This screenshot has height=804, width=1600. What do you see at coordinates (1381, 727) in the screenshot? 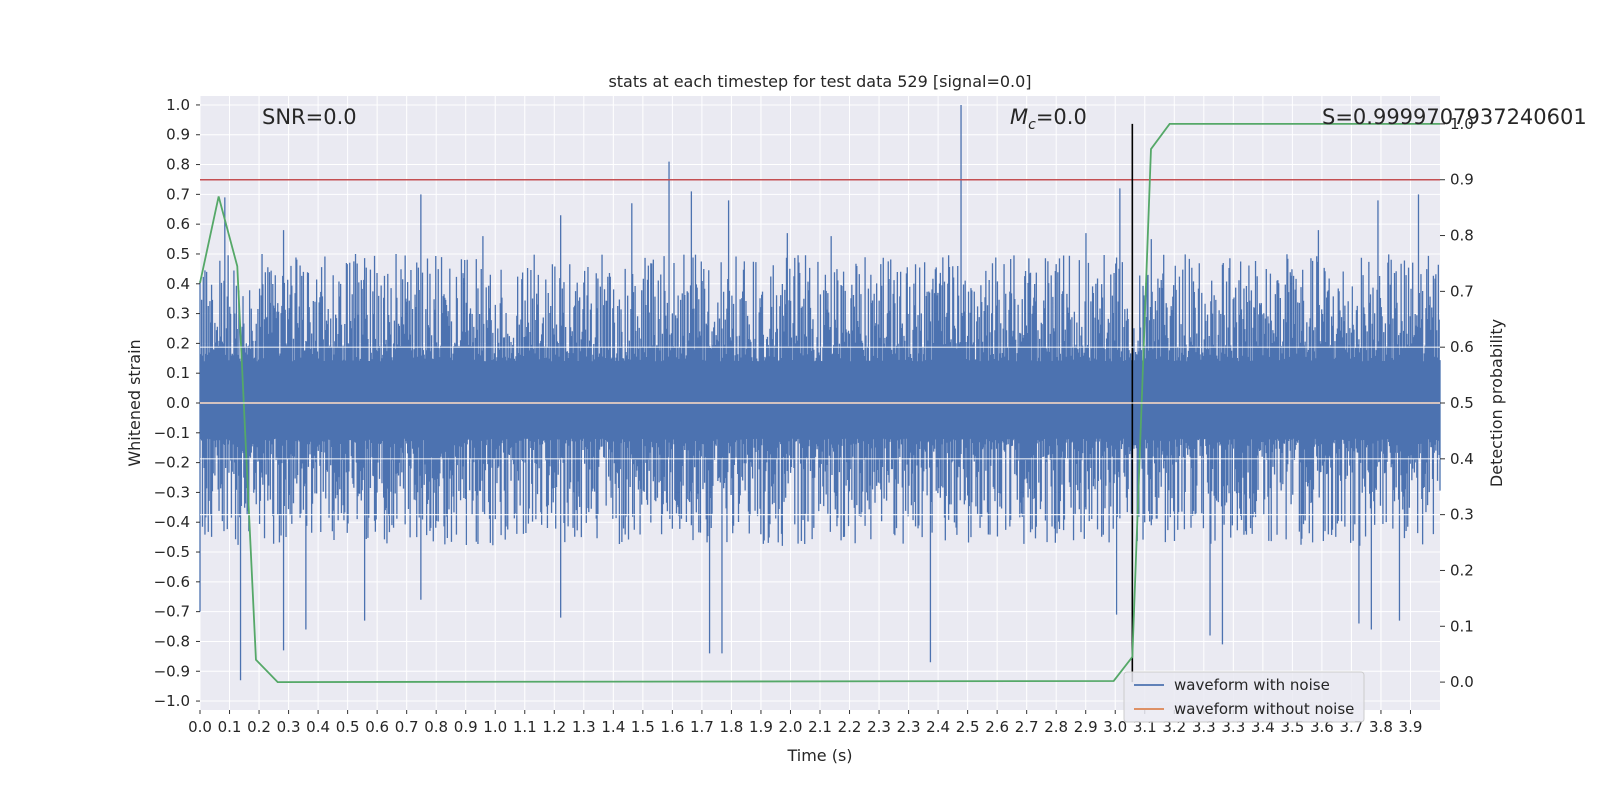
I see `x-tick-label: 3.8` at bounding box center [1381, 727].